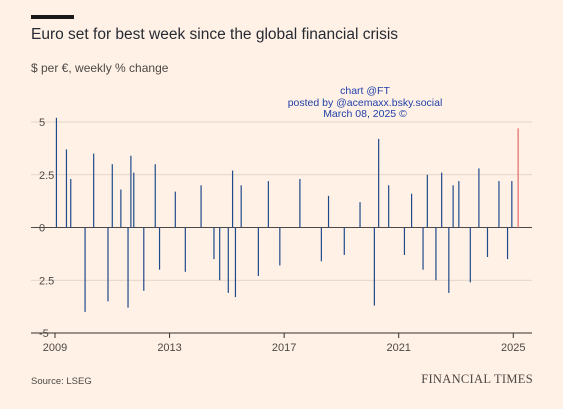  I want to click on source-note: Source: LSEG, so click(61, 381).